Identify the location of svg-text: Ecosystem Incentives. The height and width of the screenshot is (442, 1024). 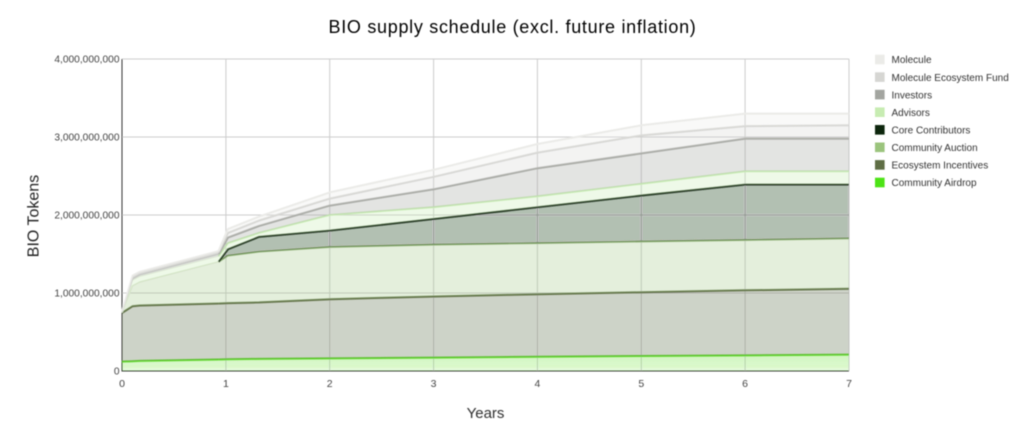
(940, 166).